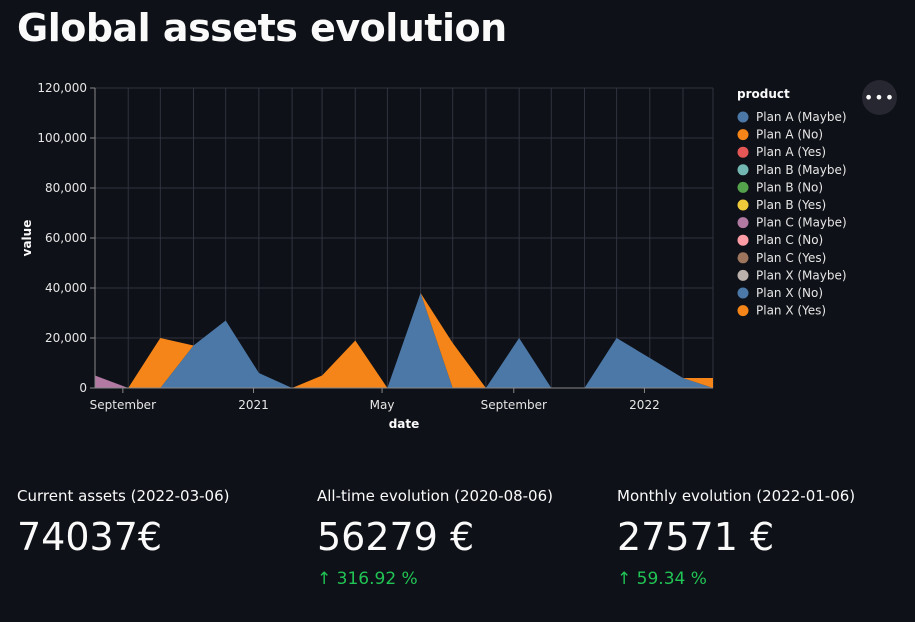 The width and height of the screenshot is (915, 622). Describe the element at coordinates (791, 152) in the screenshot. I see `legend-item-label: Plan A (Yes)` at that location.